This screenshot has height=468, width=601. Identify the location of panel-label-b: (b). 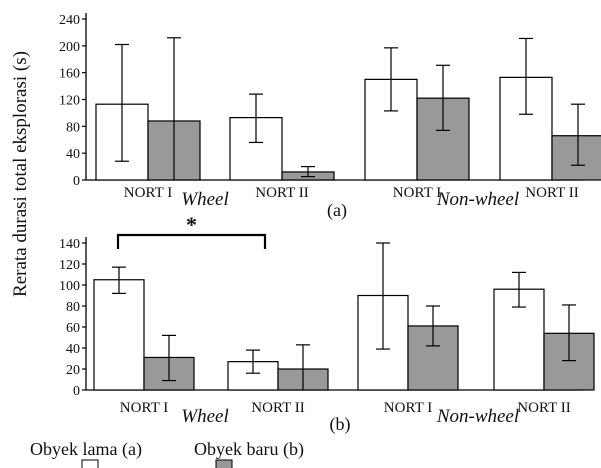
(340, 424).